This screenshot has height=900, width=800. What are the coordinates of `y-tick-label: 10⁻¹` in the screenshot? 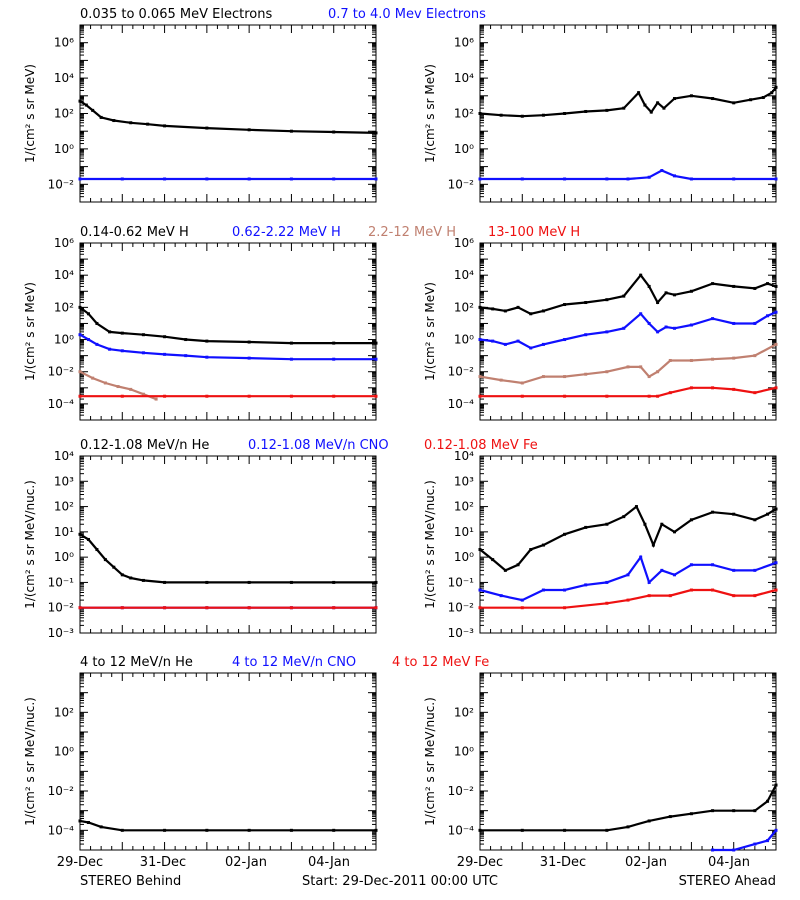 It's located at (461, 582).